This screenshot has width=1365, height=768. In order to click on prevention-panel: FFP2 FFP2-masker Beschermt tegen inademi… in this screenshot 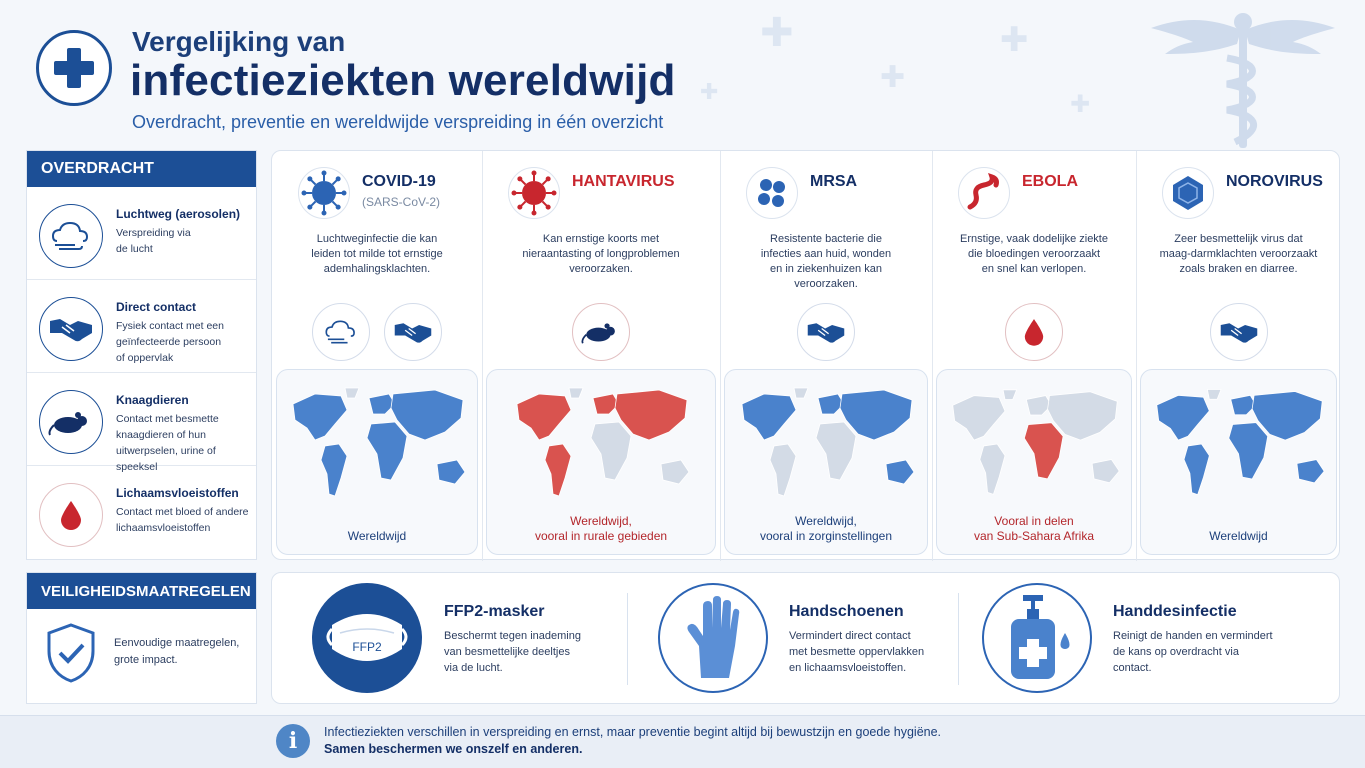, I will do `click(805, 638)`.